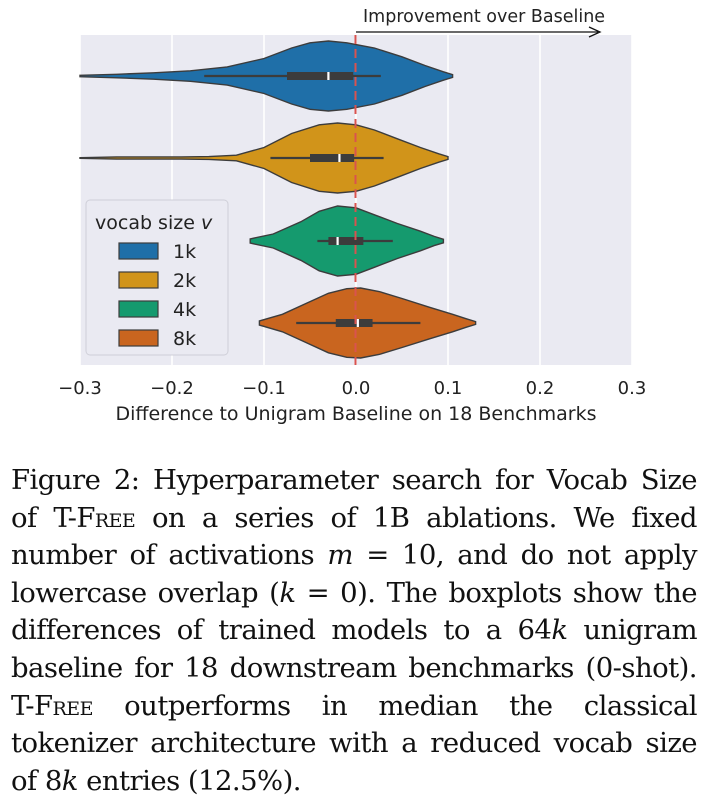  I want to click on legend-label-1k: 1k, so click(184, 252).